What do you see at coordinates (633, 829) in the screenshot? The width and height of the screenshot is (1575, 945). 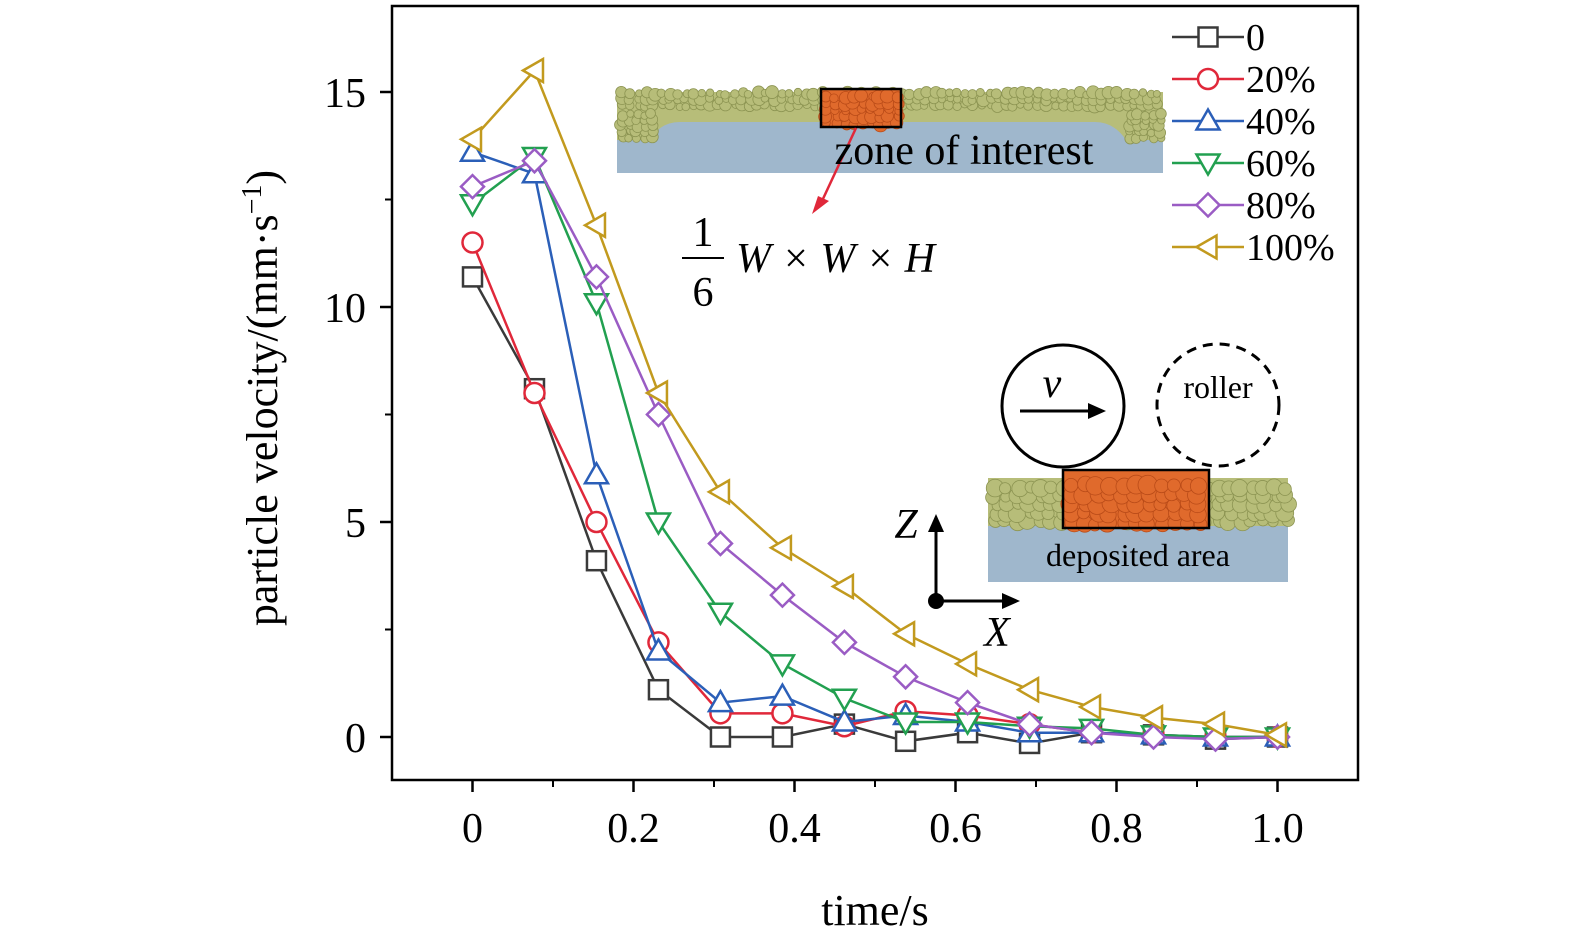 I see `x-tick-label: 0.2` at bounding box center [633, 829].